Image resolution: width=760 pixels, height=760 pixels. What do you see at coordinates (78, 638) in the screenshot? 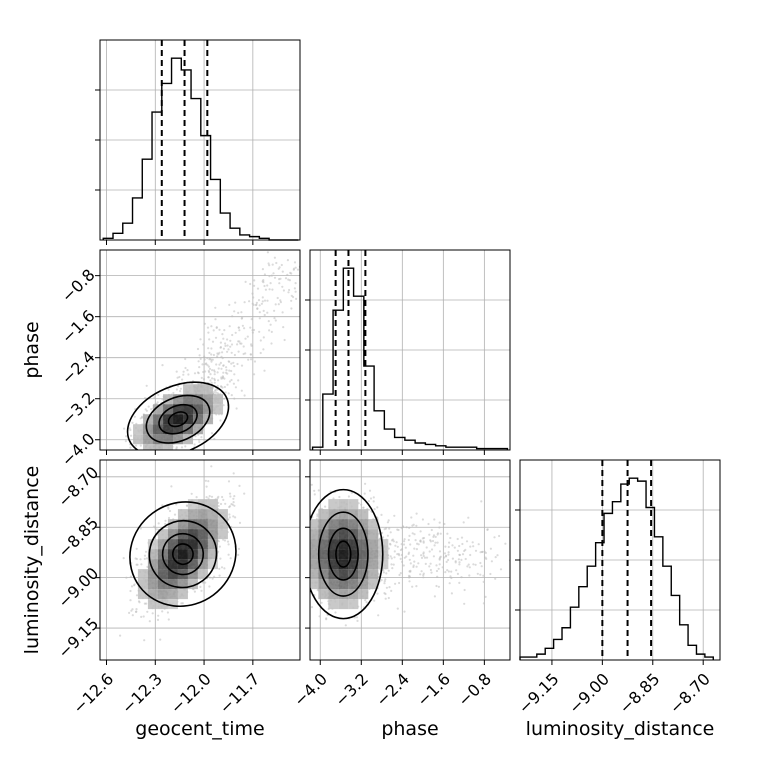
I see `y-tick-label: −9.15` at bounding box center [78, 638].